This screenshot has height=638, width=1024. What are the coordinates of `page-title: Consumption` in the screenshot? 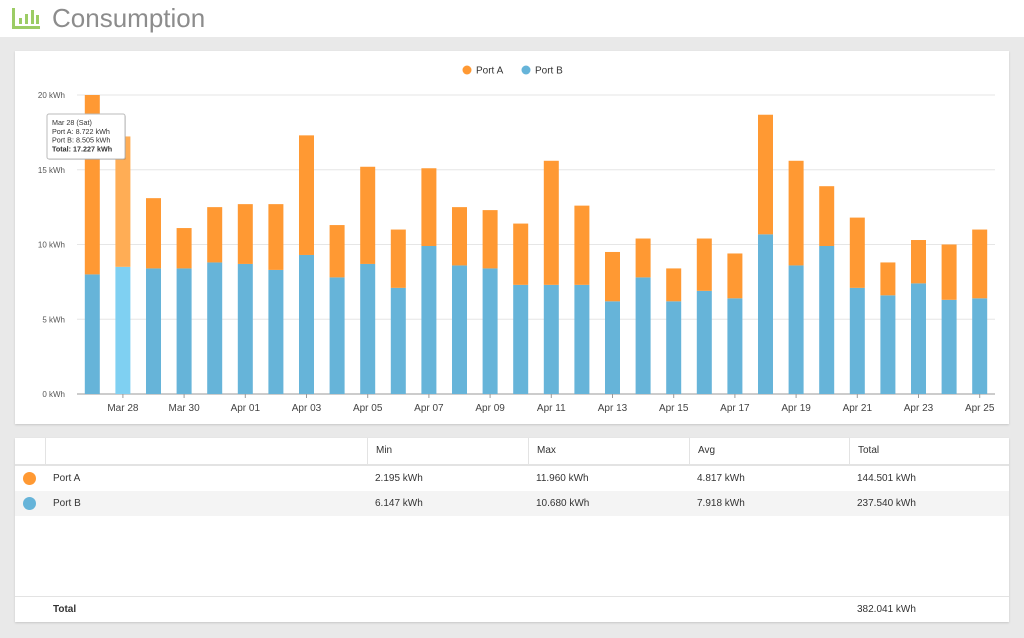 It's located at (129, 18).